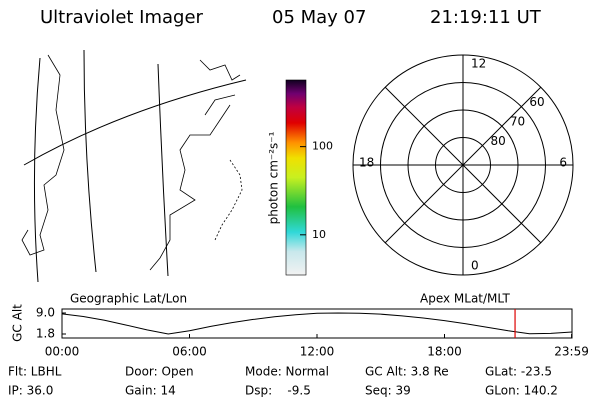 The height and width of the screenshot is (400, 600). Describe the element at coordinates (30, 391) in the screenshot. I see `status-field: IP: 36.0` at that location.